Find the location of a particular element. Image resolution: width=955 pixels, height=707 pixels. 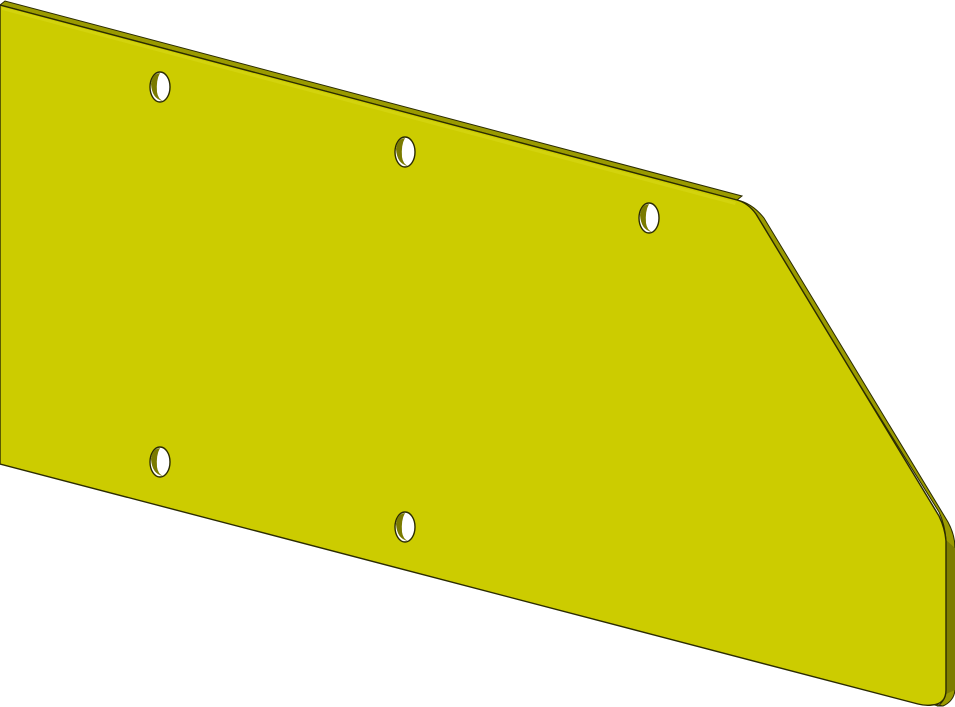

hole-bottom-left is located at coordinates (160, 462).